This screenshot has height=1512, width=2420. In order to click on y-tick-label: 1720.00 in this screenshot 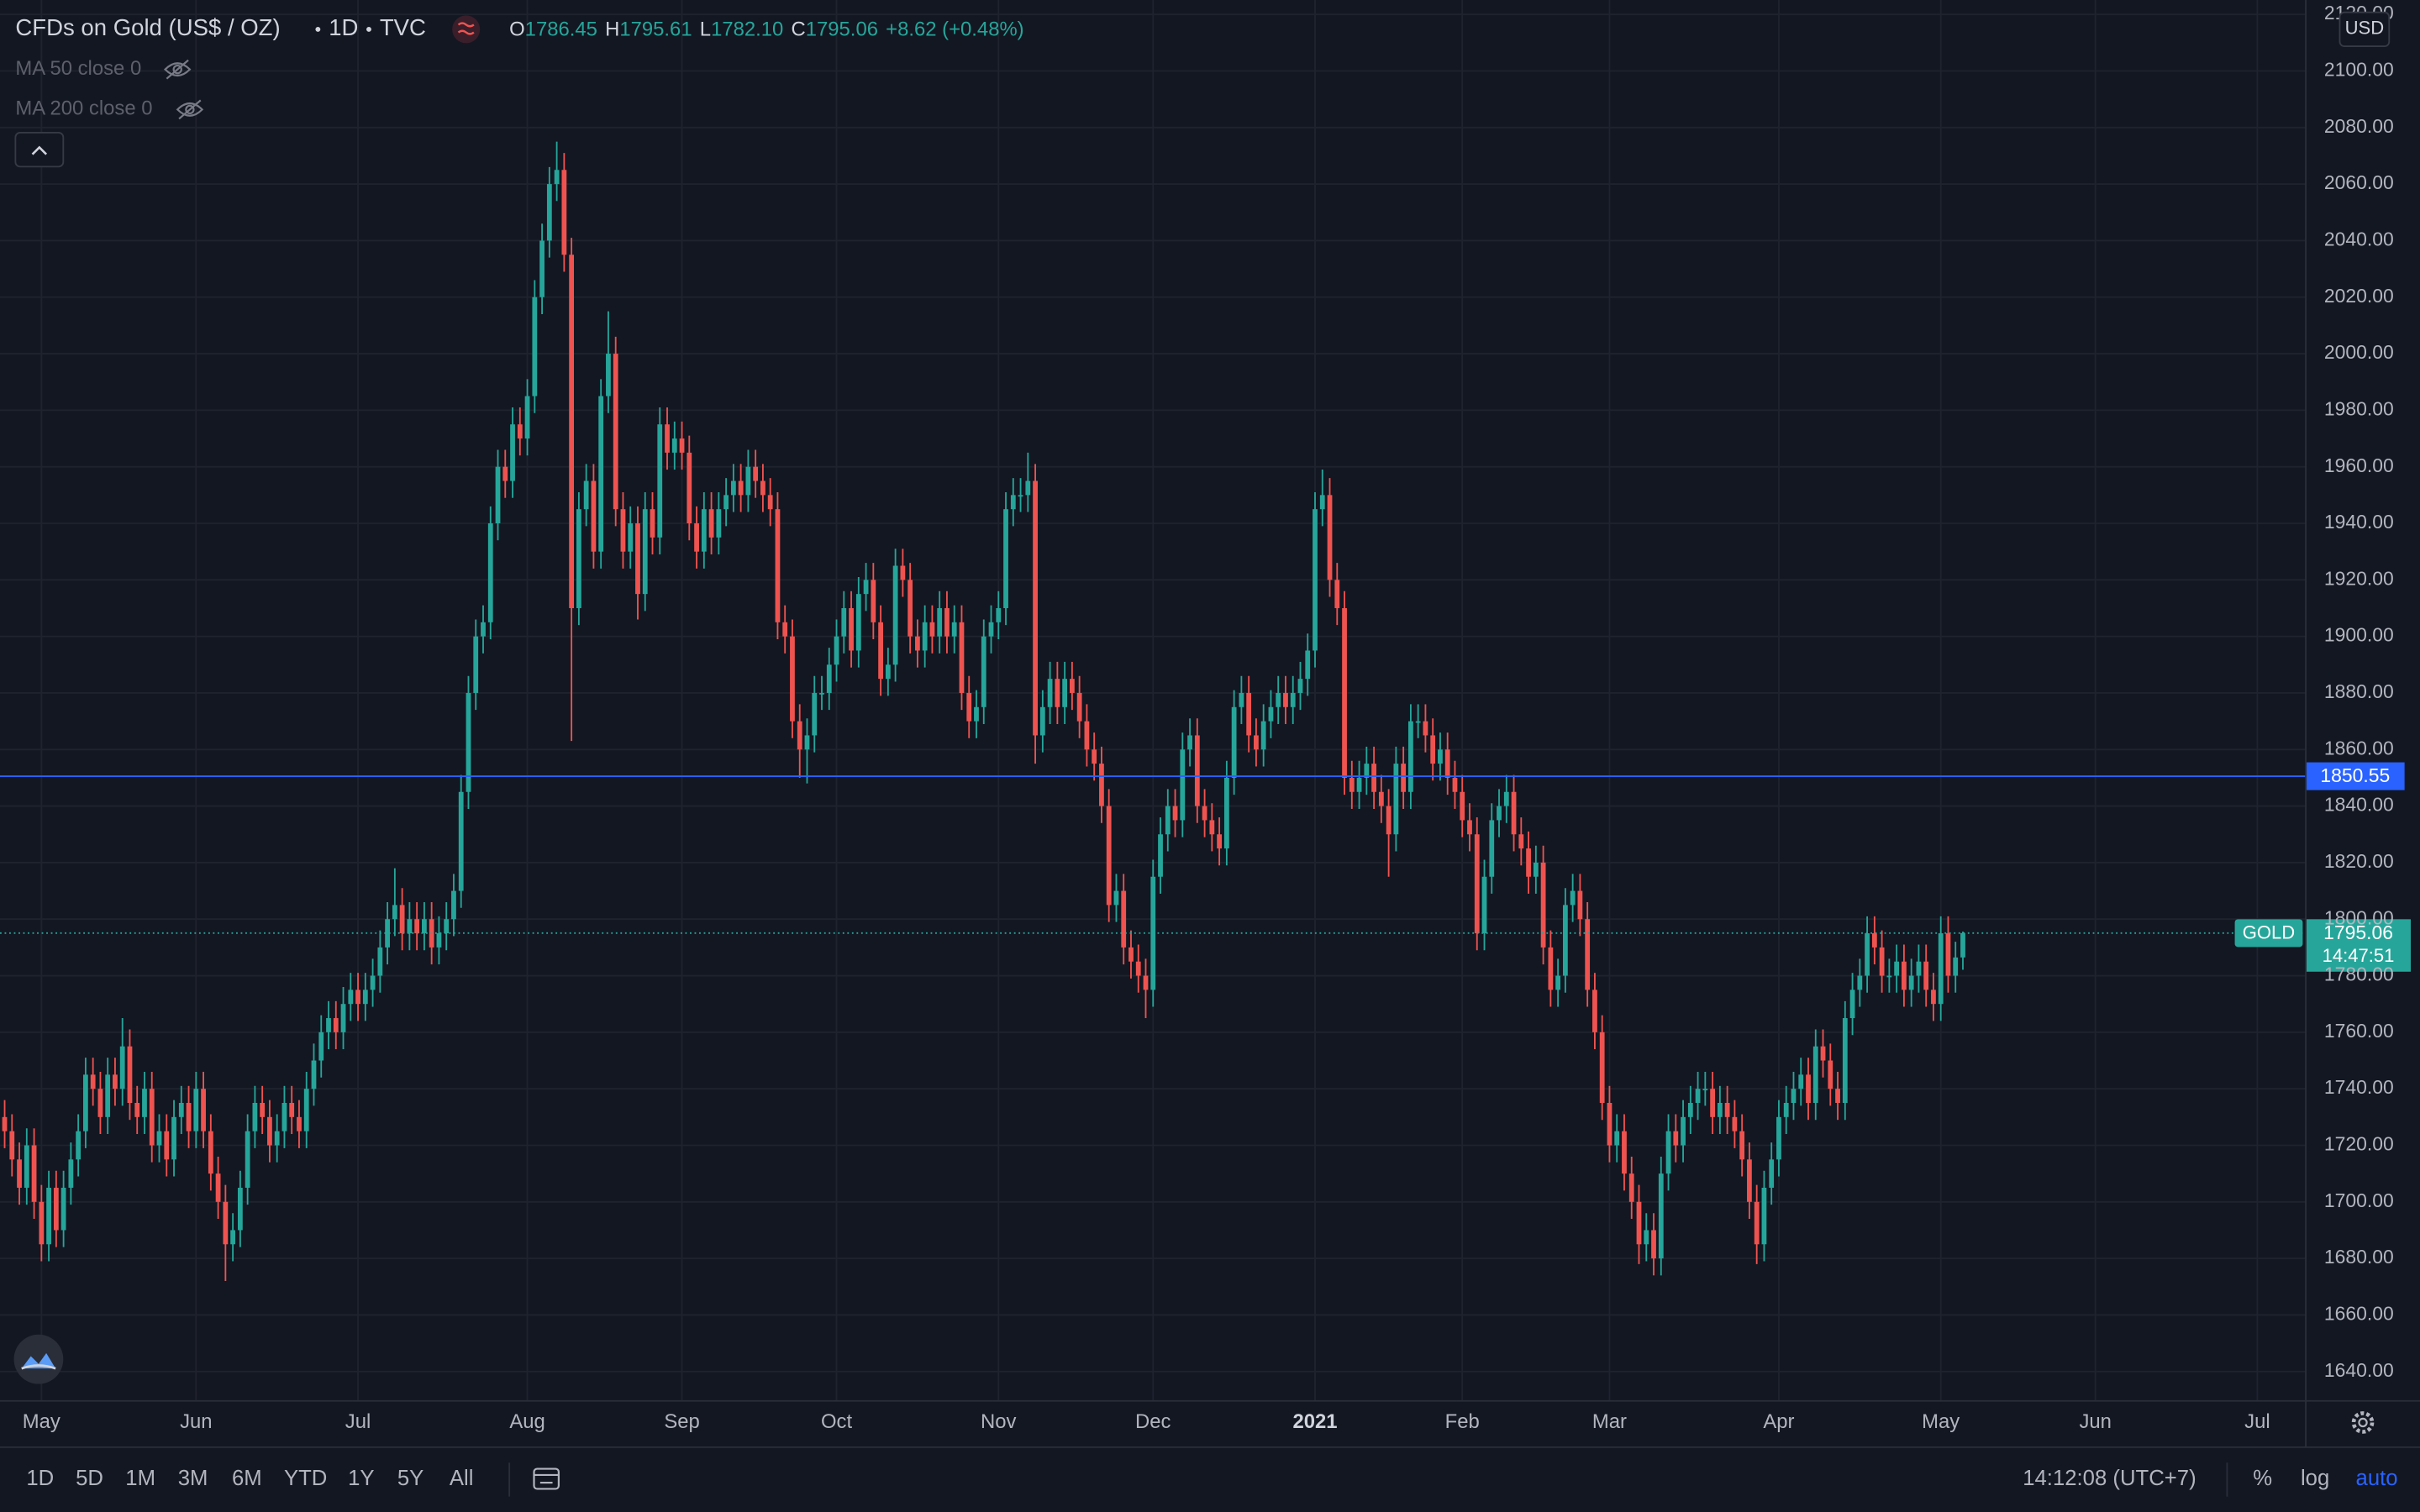, I will do `click(2359, 1144)`.